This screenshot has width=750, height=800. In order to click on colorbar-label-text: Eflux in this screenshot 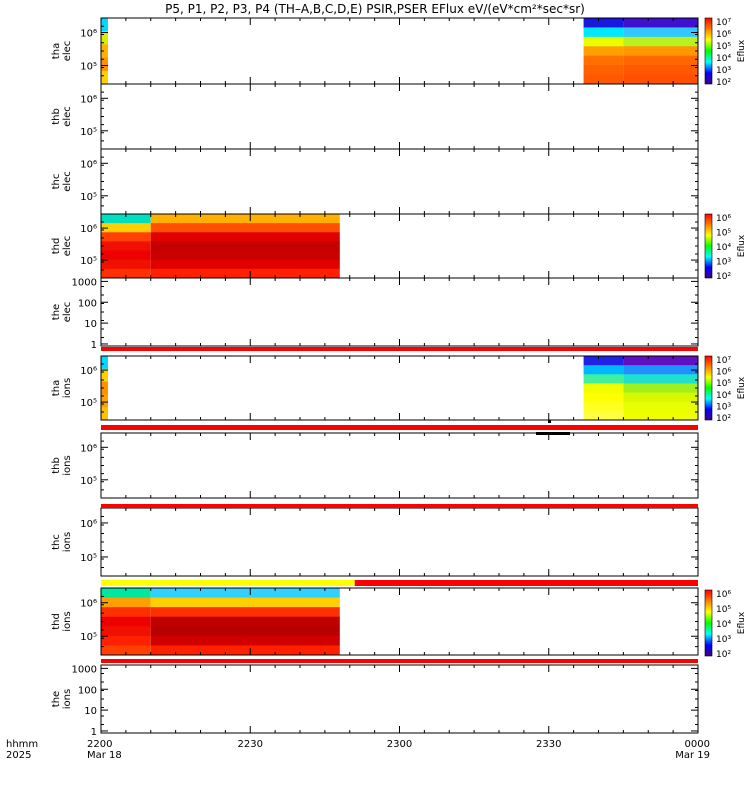, I will do `click(742, 245)`.